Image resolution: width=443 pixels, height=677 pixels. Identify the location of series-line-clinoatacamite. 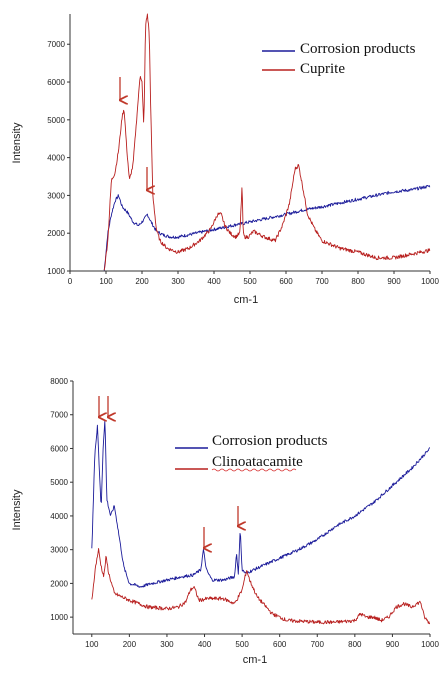
(260, 586).